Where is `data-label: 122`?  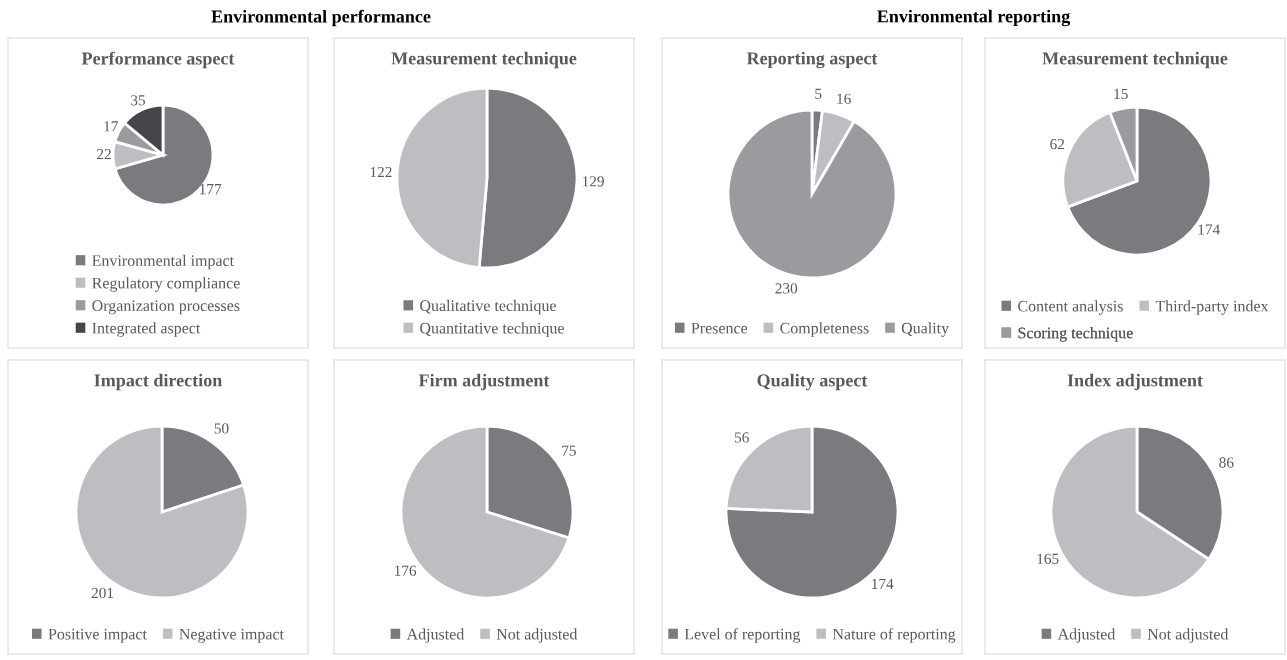 data-label: 122 is located at coordinates (381, 172).